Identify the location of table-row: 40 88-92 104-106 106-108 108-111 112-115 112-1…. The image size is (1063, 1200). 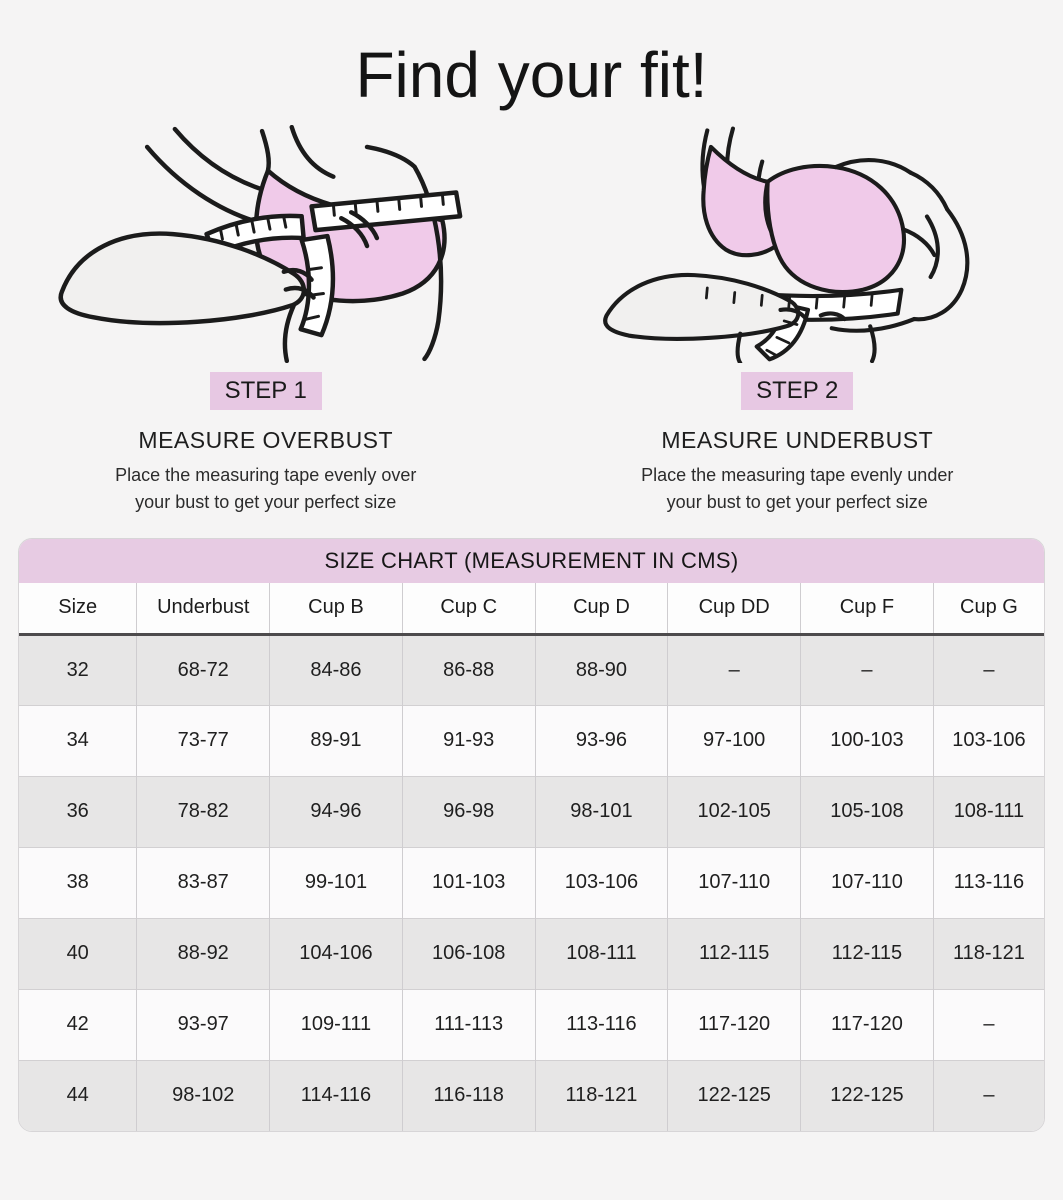
(531, 953).